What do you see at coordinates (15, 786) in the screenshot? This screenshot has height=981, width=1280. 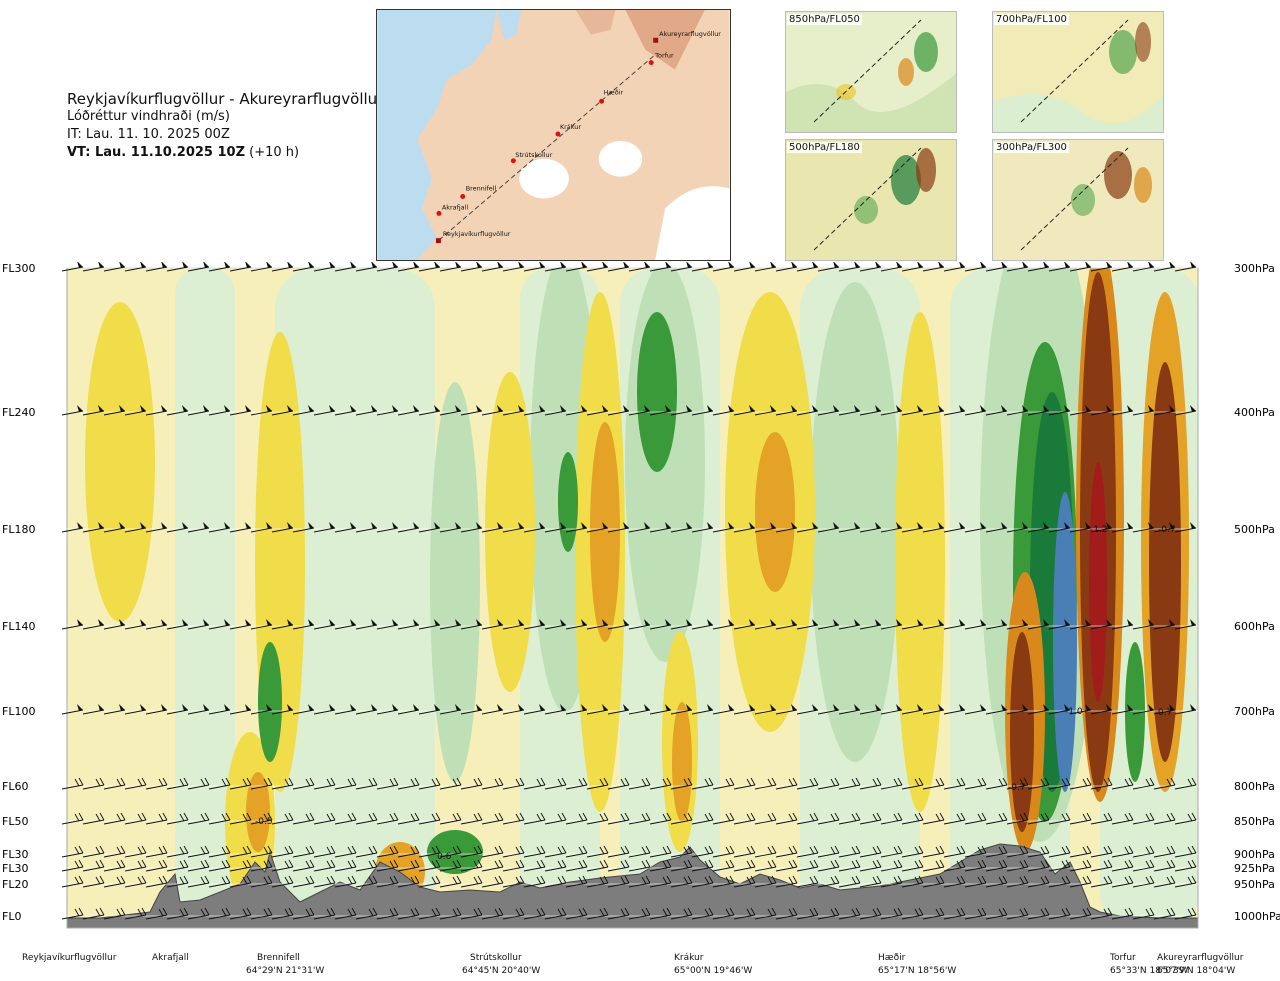 I see `fl-label: FL60` at bounding box center [15, 786].